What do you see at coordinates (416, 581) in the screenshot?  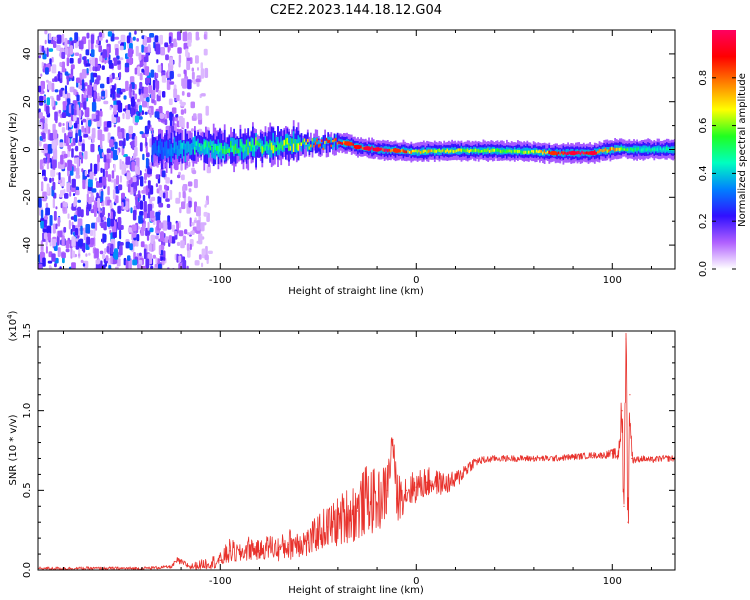 I see `tick-label: 0` at bounding box center [416, 581].